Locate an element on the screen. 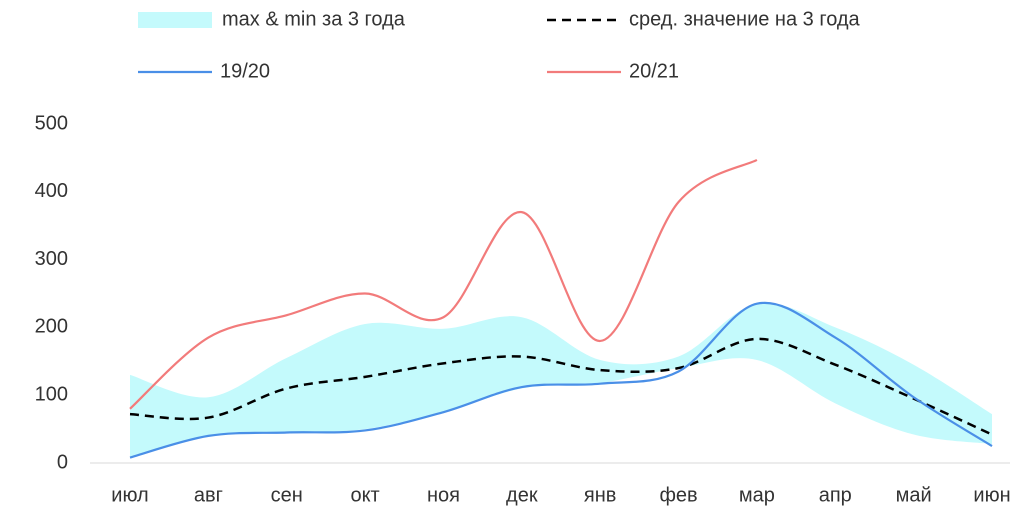 This screenshot has height=510, width=1021. y-tick-label: 300 is located at coordinates (51, 259).